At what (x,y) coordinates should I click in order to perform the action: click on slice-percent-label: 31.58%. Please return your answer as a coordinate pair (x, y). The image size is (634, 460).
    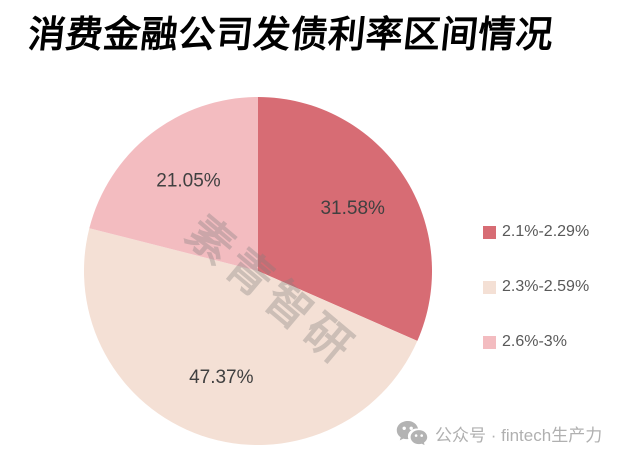
    Looking at the image, I should click on (352, 208).